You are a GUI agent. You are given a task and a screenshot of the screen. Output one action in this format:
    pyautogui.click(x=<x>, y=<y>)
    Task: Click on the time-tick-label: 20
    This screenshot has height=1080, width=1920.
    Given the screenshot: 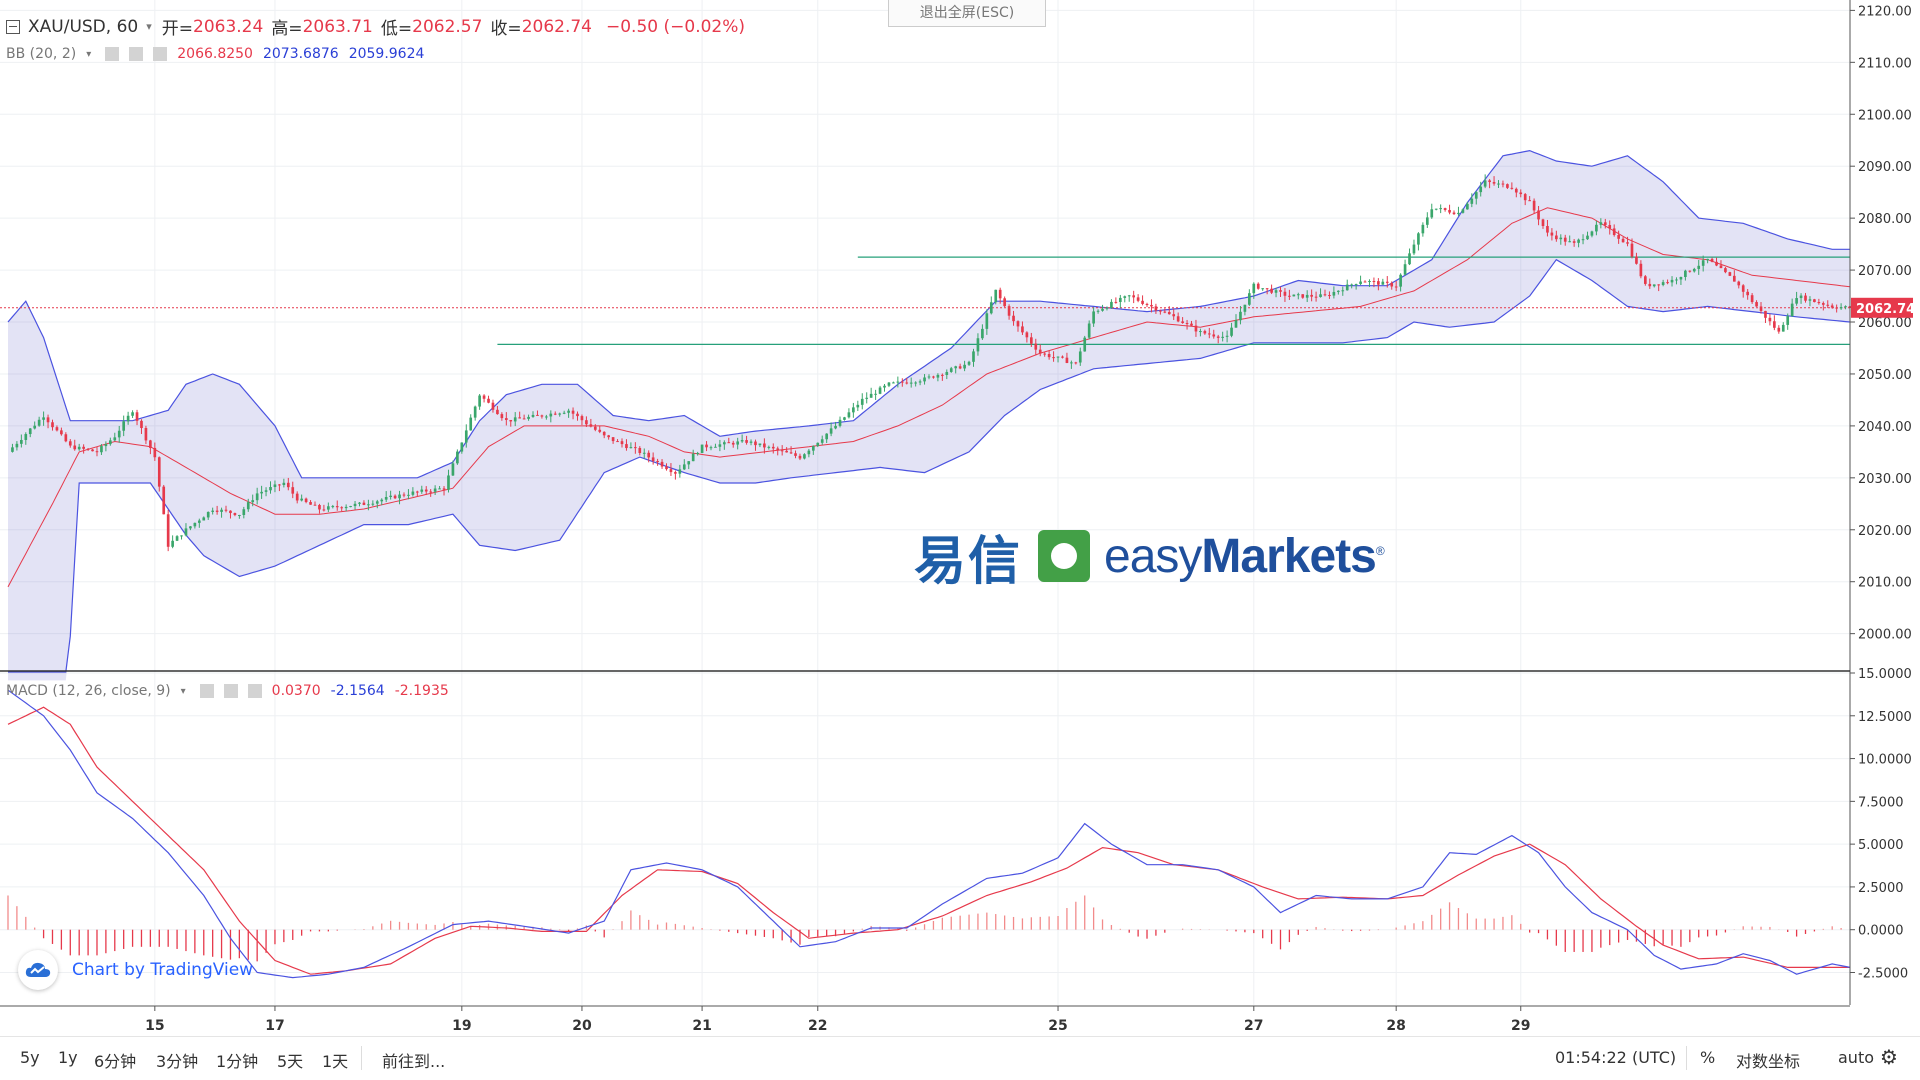 What is the action you would take?
    pyautogui.click(x=582, y=1026)
    